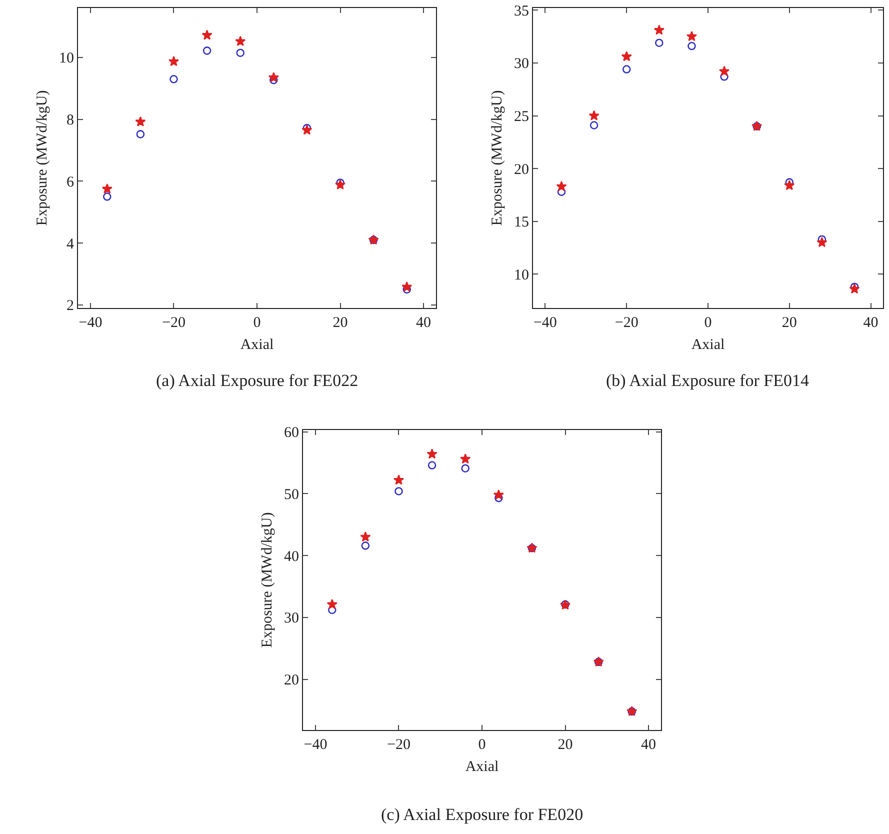 The image size is (889, 834). Describe the element at coordinates (70, 182) in the screenshot. I see `y-tick-label: 6` at that location.